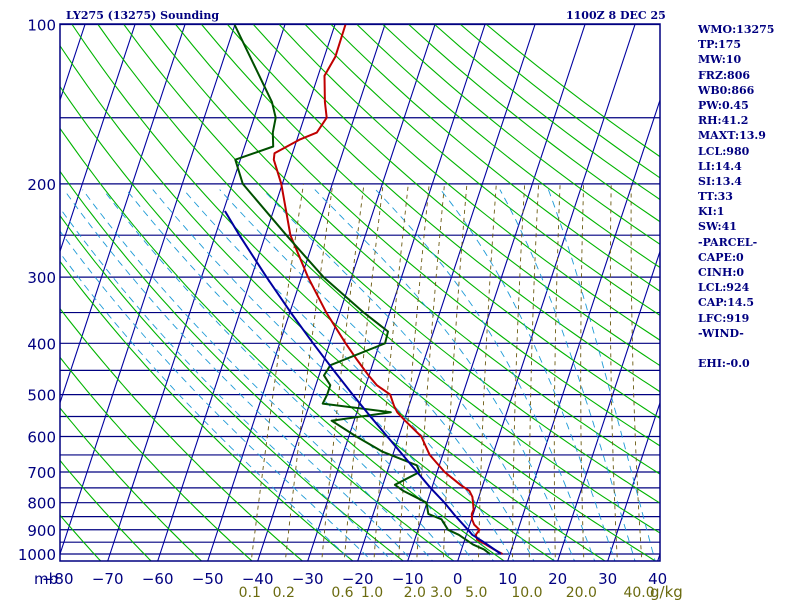 This screenshot has height=600, width=800. I want to click on index-item: EHI:-0.0, so click(724, 364).